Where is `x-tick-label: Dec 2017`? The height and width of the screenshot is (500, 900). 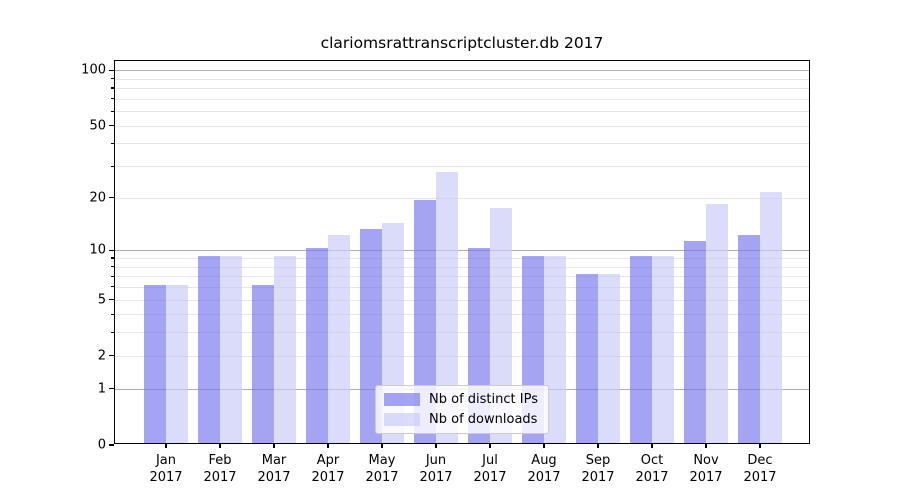 x-tick-label: Dec 2017 is located at coordinates (760, 469).